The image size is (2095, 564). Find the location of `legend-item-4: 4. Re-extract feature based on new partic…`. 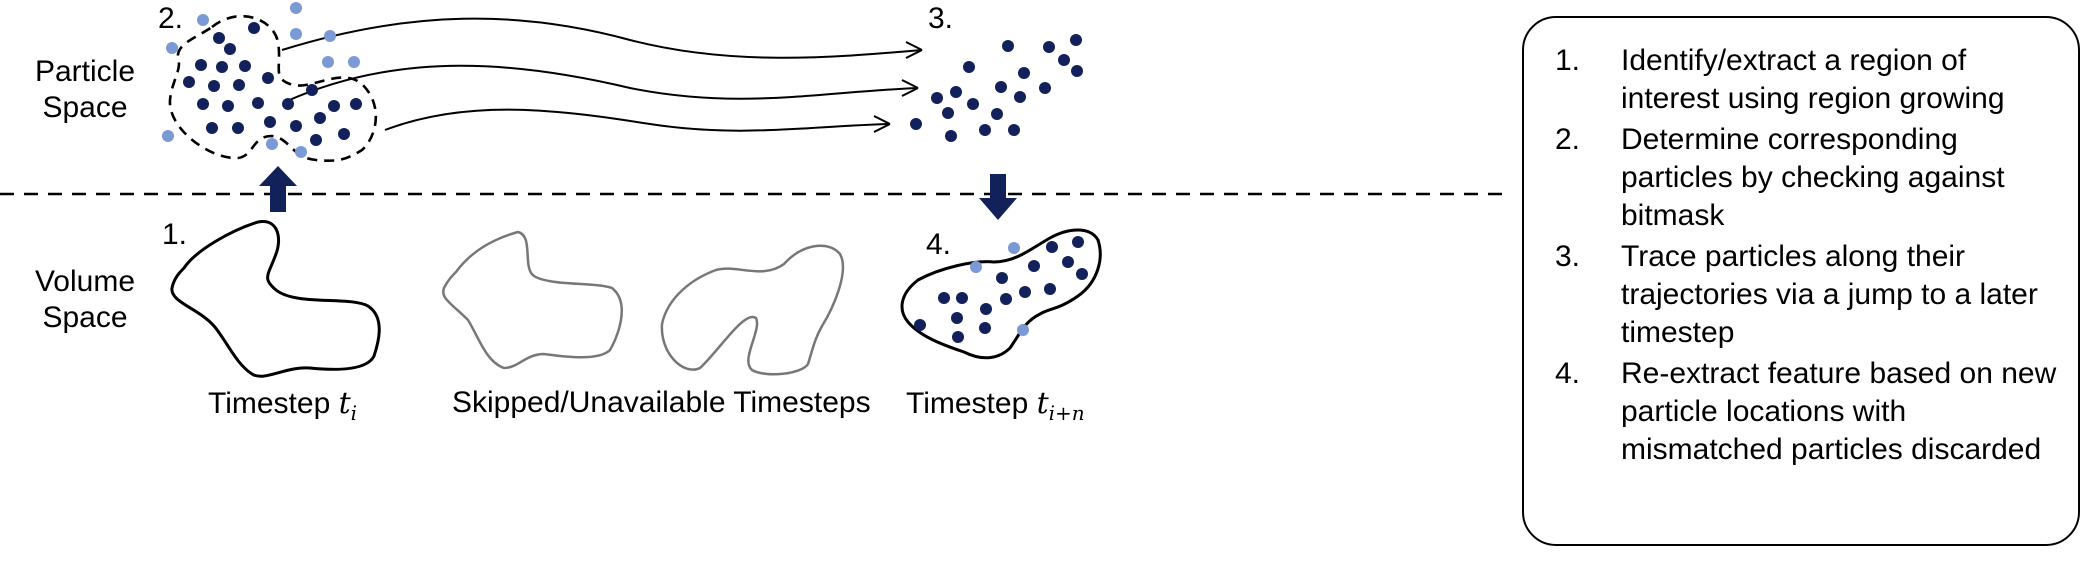

legend-item-4: 4. Re-extract feature based on new partic… is located at coordinates (1810, 412).